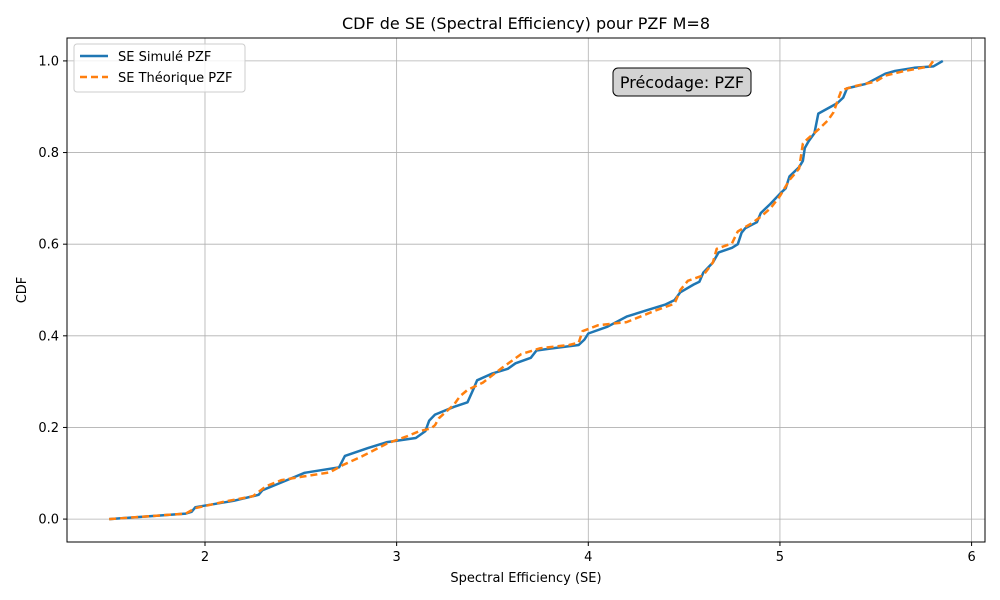 The height and width of the screenshot is (600, 1000). I want to click on x-tick-label: 5, so click(780, 557).